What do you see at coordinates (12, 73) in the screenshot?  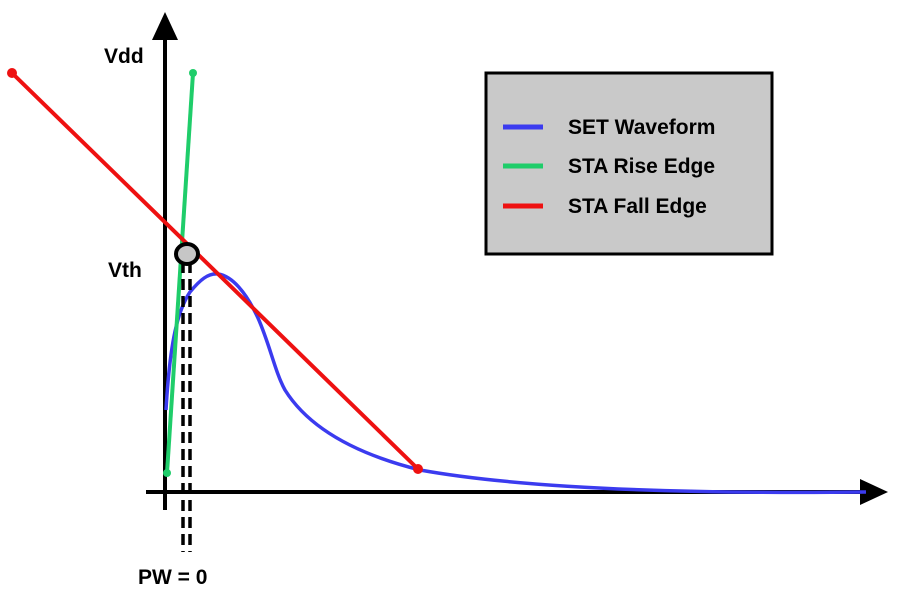 I see `fall-edge-start-point` at bounding box center [12, 73].